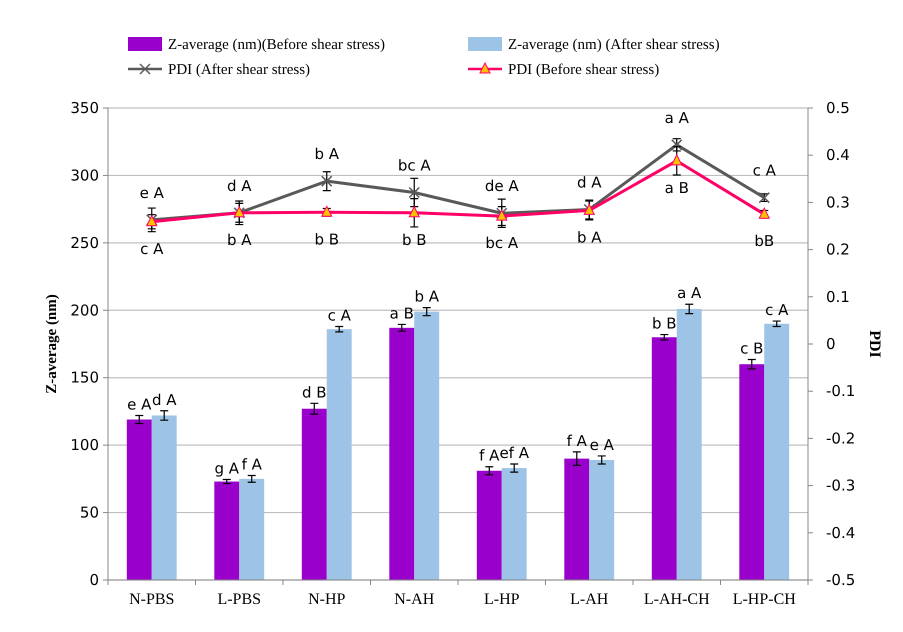 The width and height of the screenshot is (903, 632). I want to click on data-label: g A, so click(227, 469).